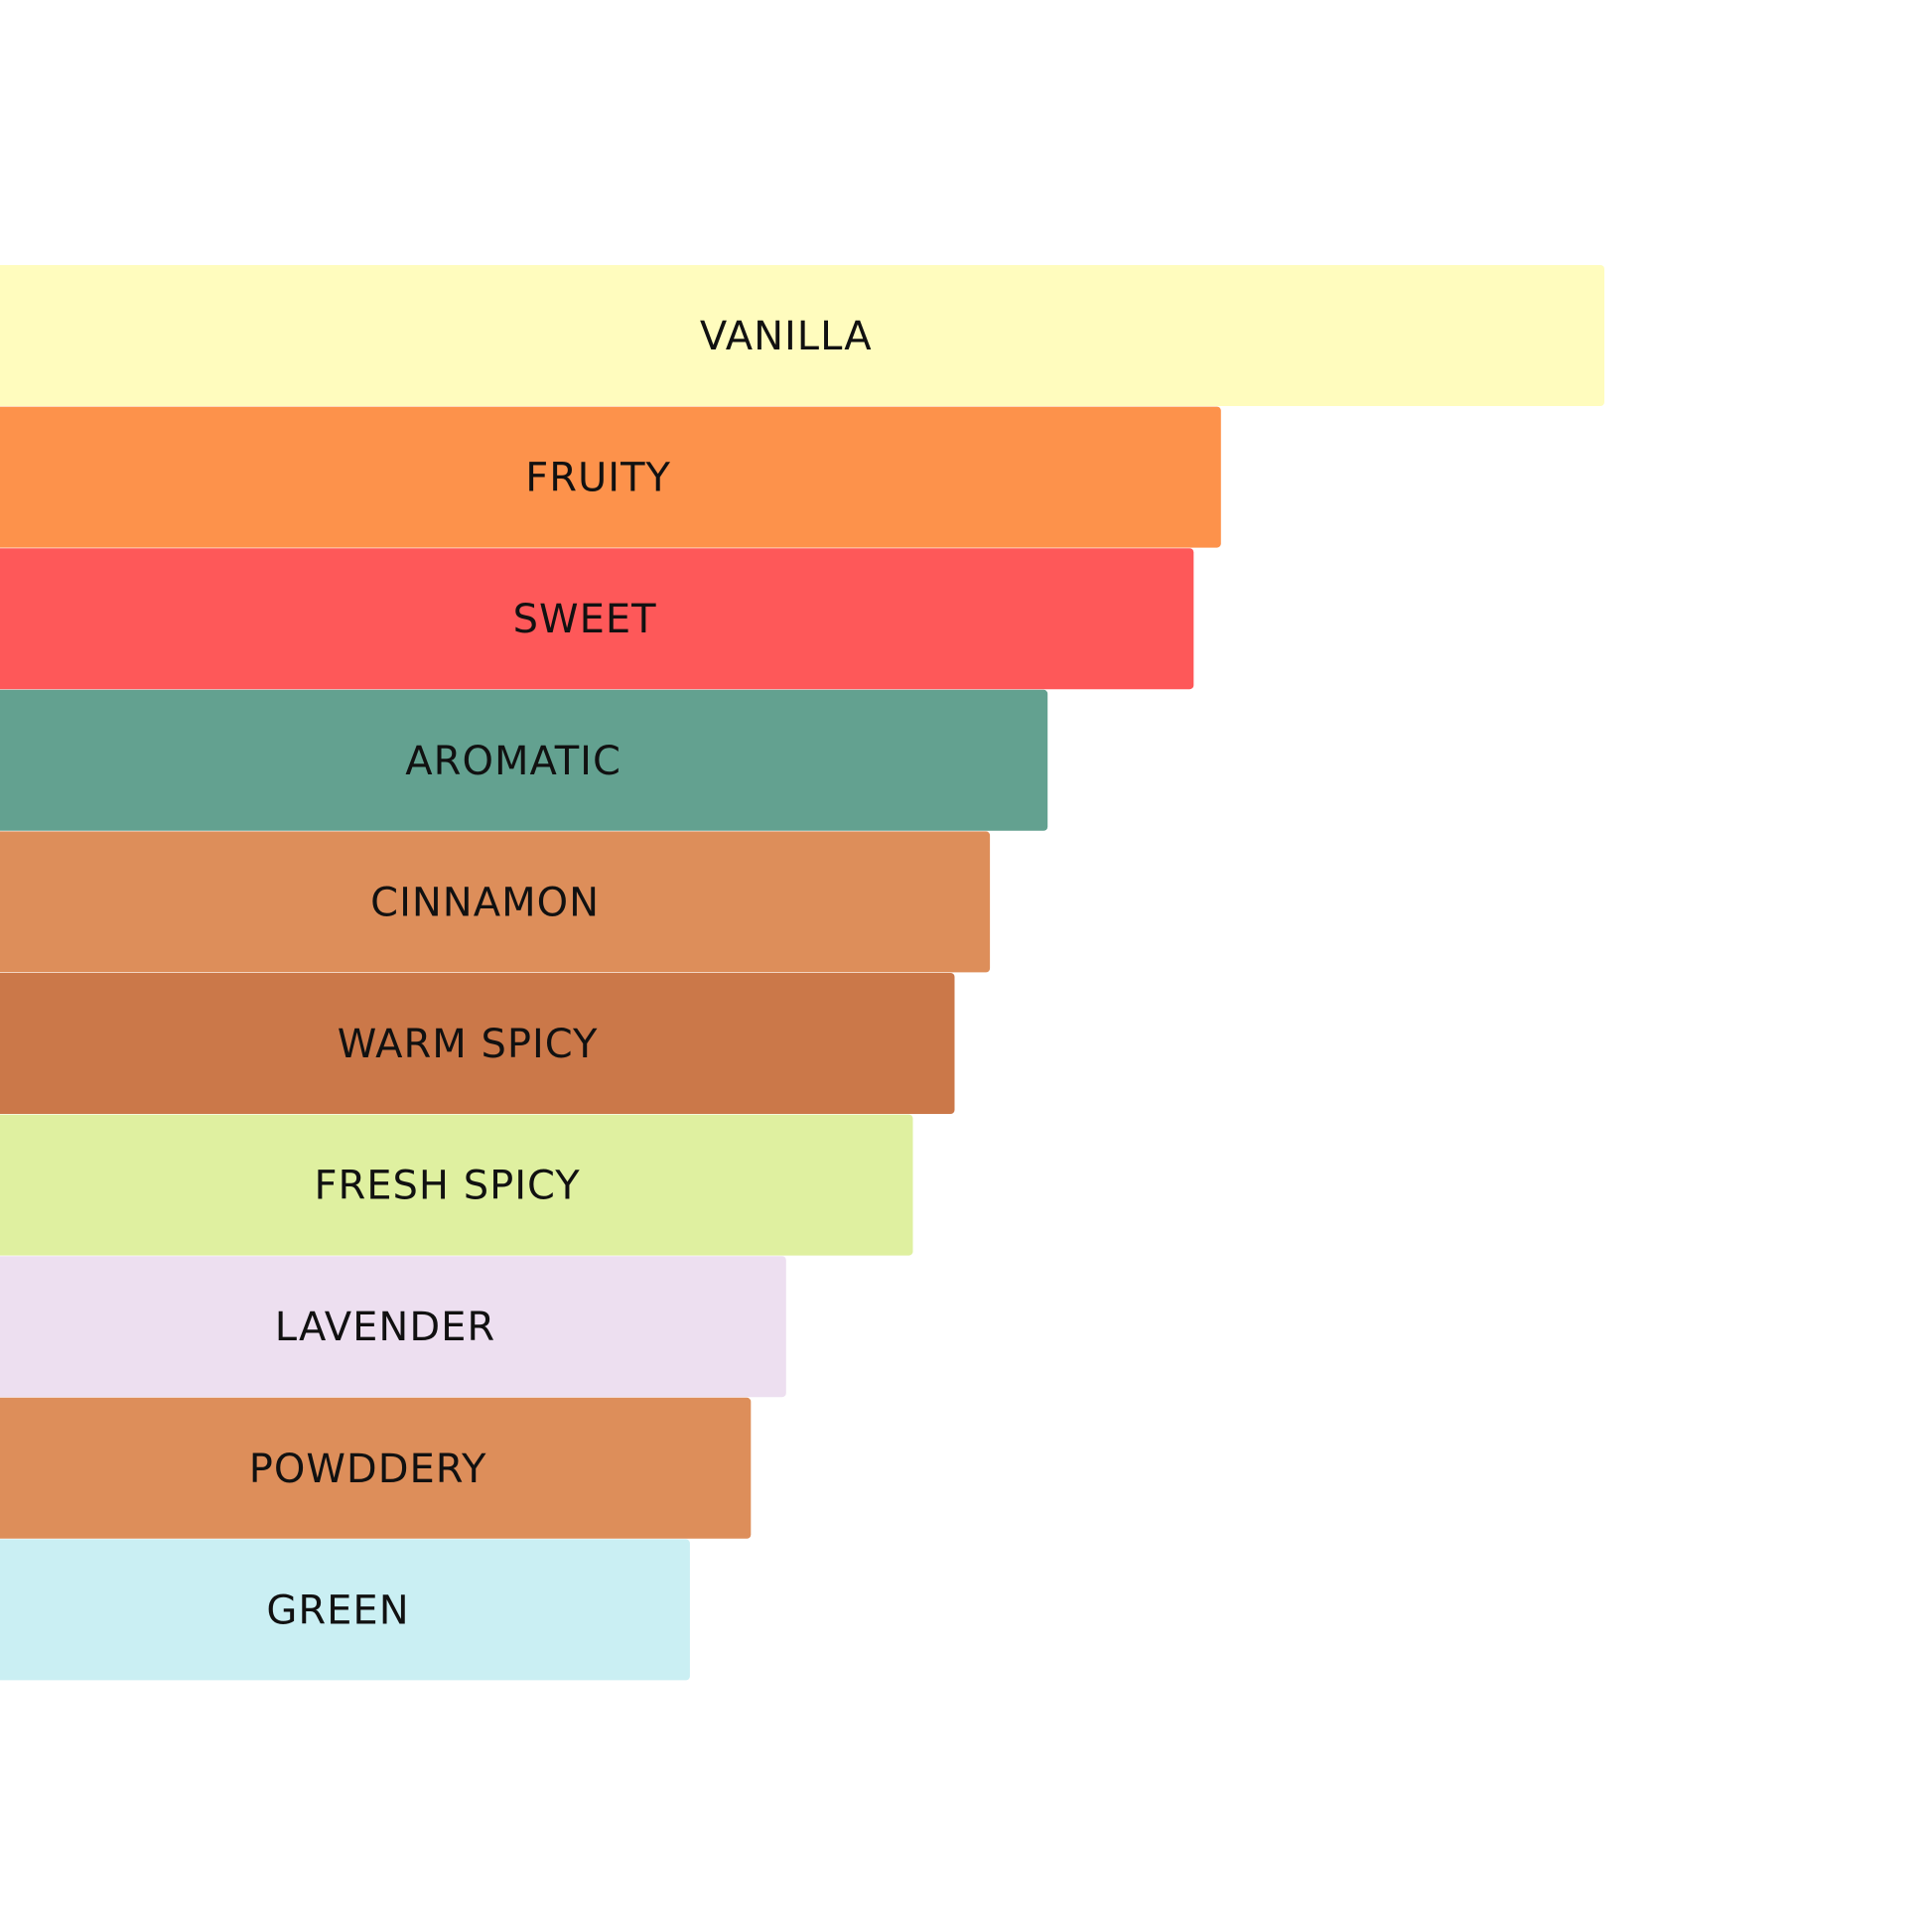 Image resolution: width=1932 pixels, height=1932 pixels. I want to click on bar-green, so click(345, 1610).